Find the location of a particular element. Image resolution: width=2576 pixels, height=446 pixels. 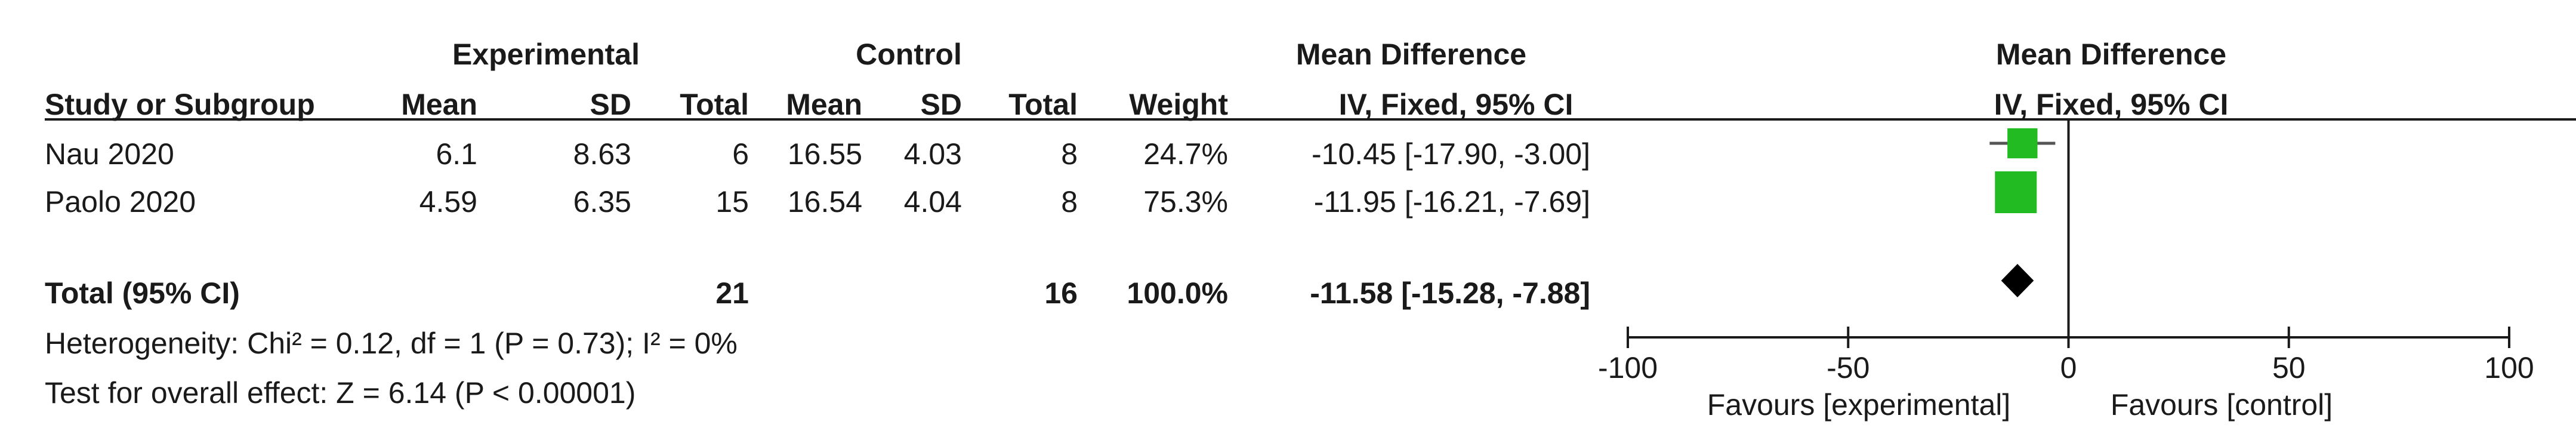

total-experimental: 21 is located at coordinates (732, 293).